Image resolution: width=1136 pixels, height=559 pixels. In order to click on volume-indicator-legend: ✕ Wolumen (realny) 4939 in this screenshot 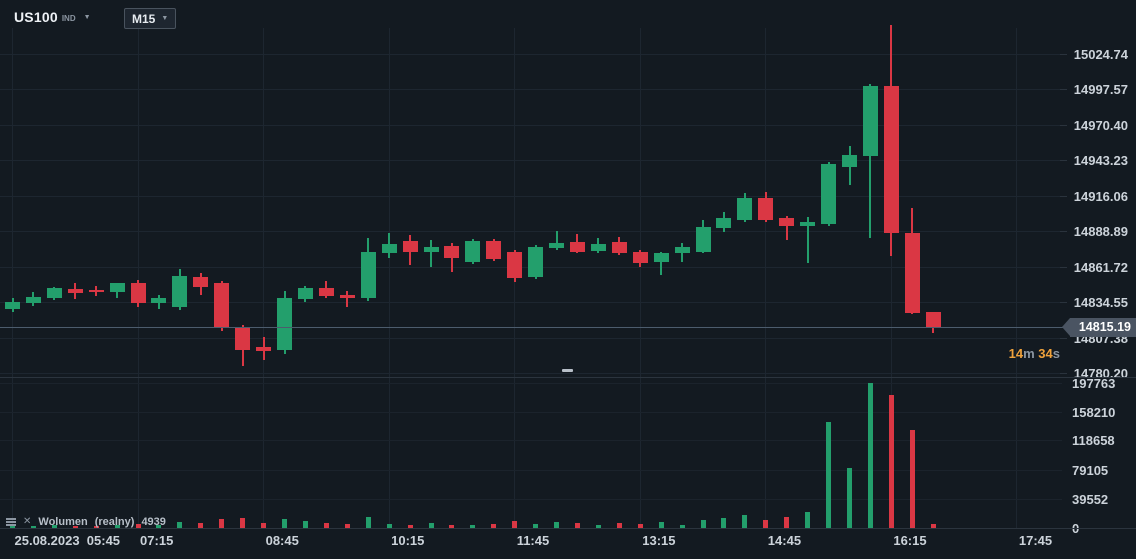, I will do `click(86, 522)`.